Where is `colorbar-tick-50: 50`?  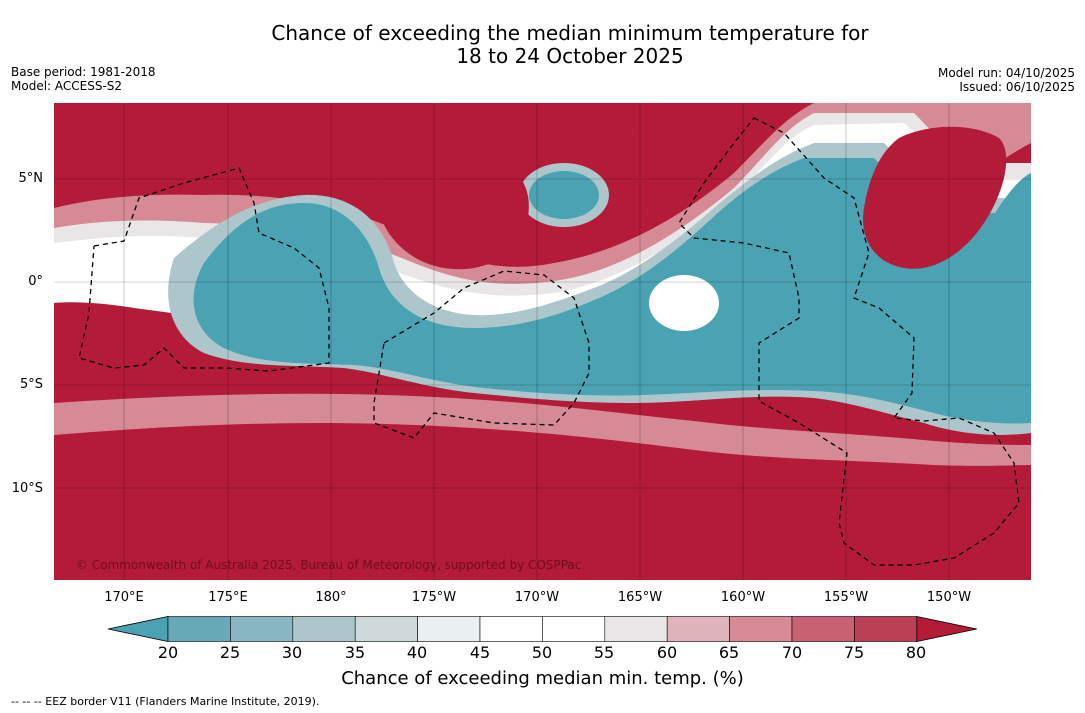 colorbar-tick-50: 50 is located at coordinates (542, 652).